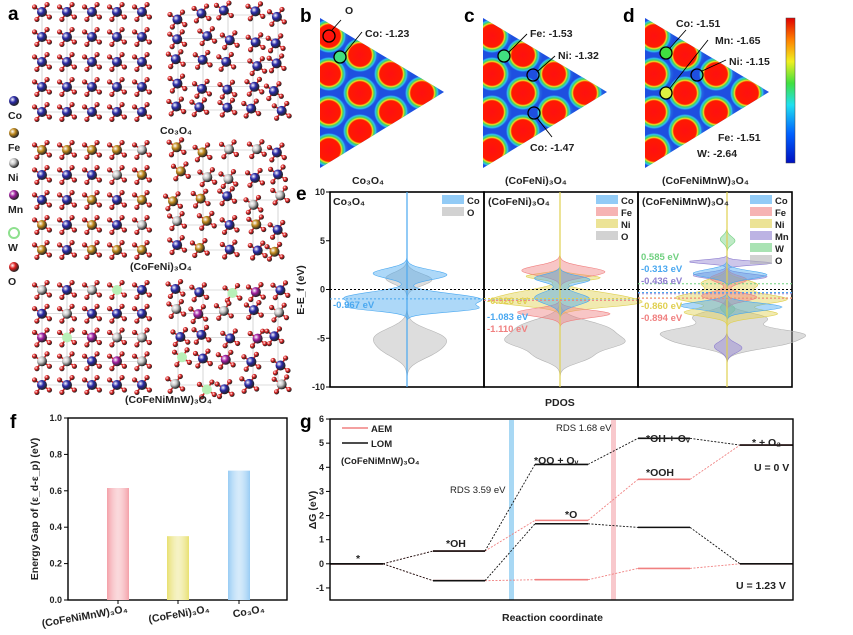 This screenshot has width=853, height=635. Describe the element at coordinates (168, 400) in the screenshot. I see `caption-a-cofenimnw: (CoFeNiMnW)₃O₄` at that location.